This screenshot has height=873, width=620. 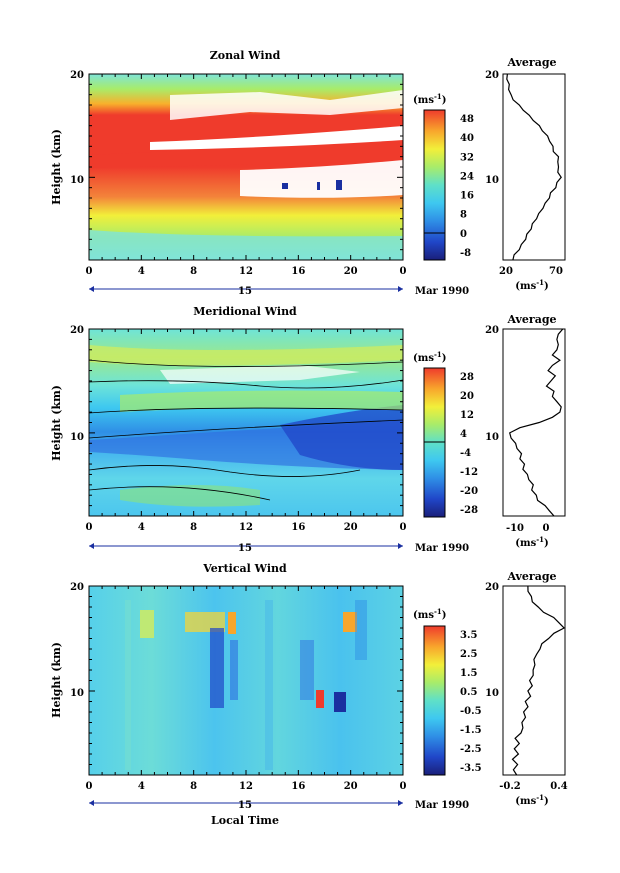 I want to click on meridional-x-ticks, so click(x=246, y=422).